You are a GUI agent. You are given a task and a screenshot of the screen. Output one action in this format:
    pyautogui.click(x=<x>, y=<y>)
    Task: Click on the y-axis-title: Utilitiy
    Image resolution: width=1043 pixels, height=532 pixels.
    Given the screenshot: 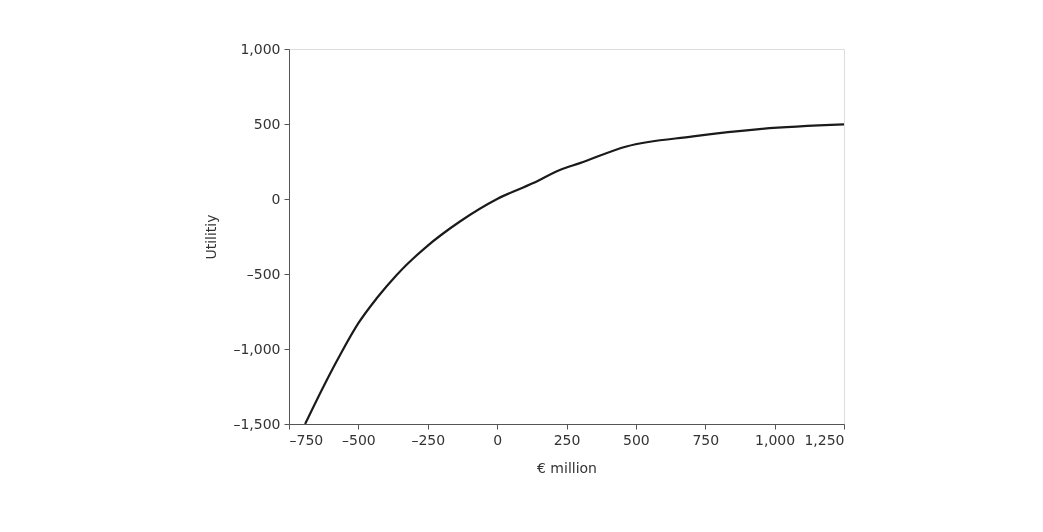 What is the action you would take?
    pyautogui.click(x=211, y=237)
    